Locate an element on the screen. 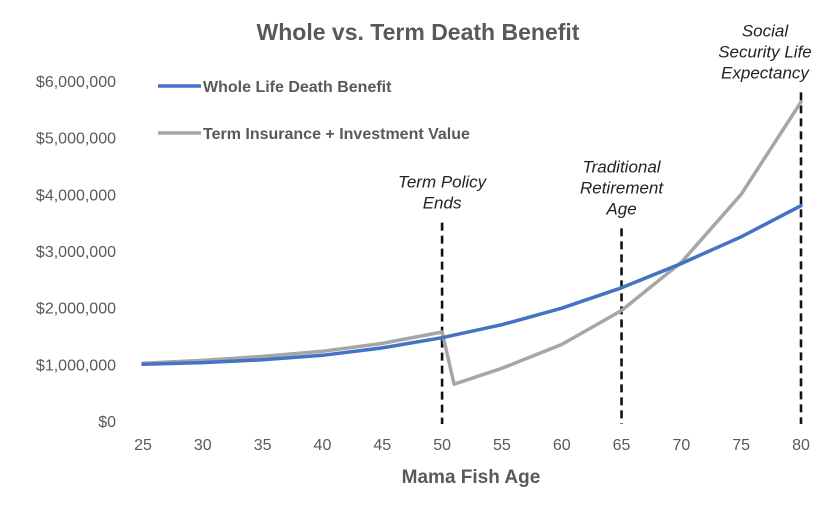  y-tick-label: $2,000,000 is located at coordinates (76, 309).